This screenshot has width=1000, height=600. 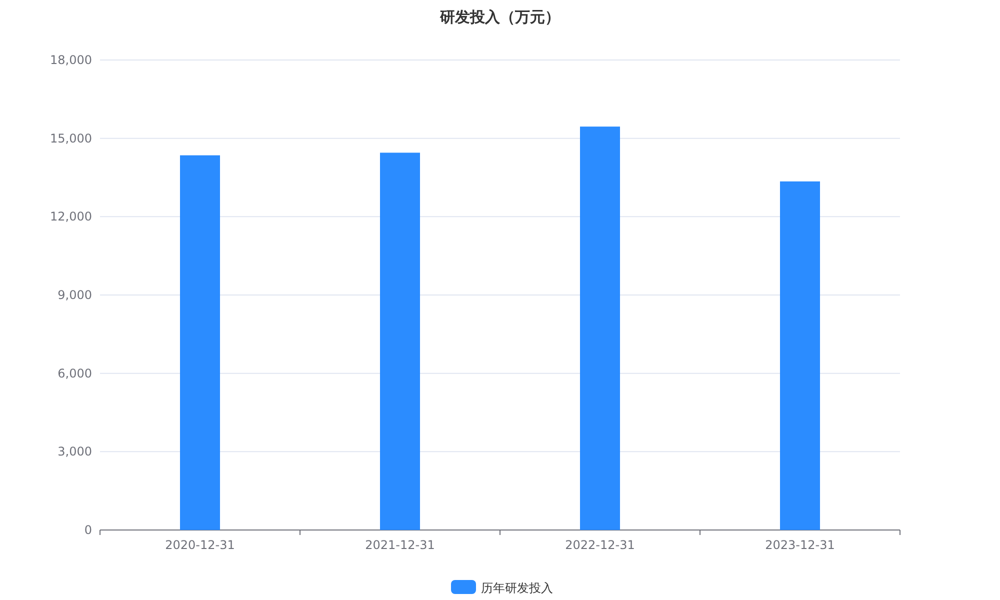 What do you see at coordinates (88, 530) in the screenshot?
I see `y-tick-label: 0` at bounding box center [88, 530].